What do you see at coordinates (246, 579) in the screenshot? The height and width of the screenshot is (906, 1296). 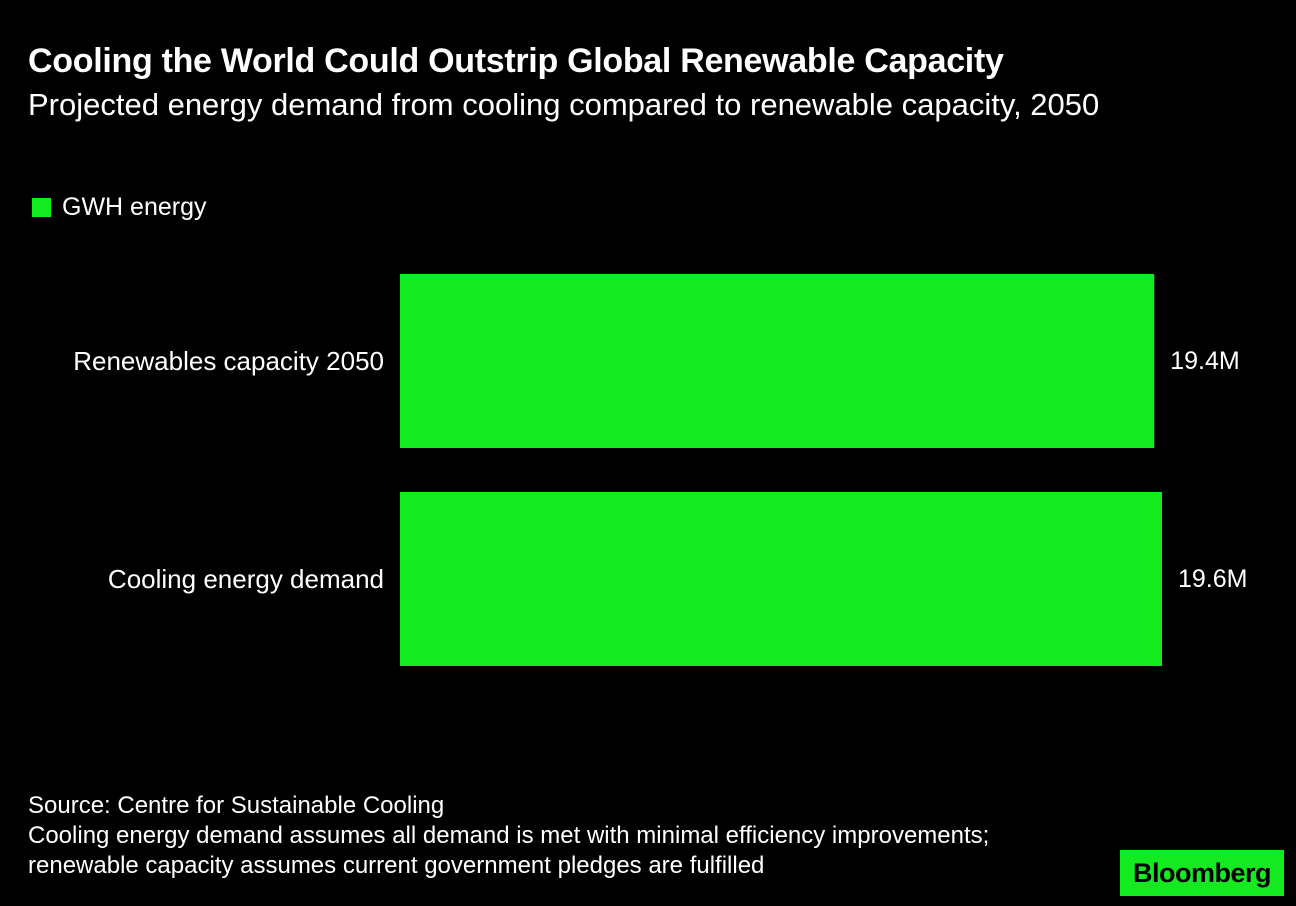 I see `category-label: Cooling energy demand` at bounding box center [246, 579].